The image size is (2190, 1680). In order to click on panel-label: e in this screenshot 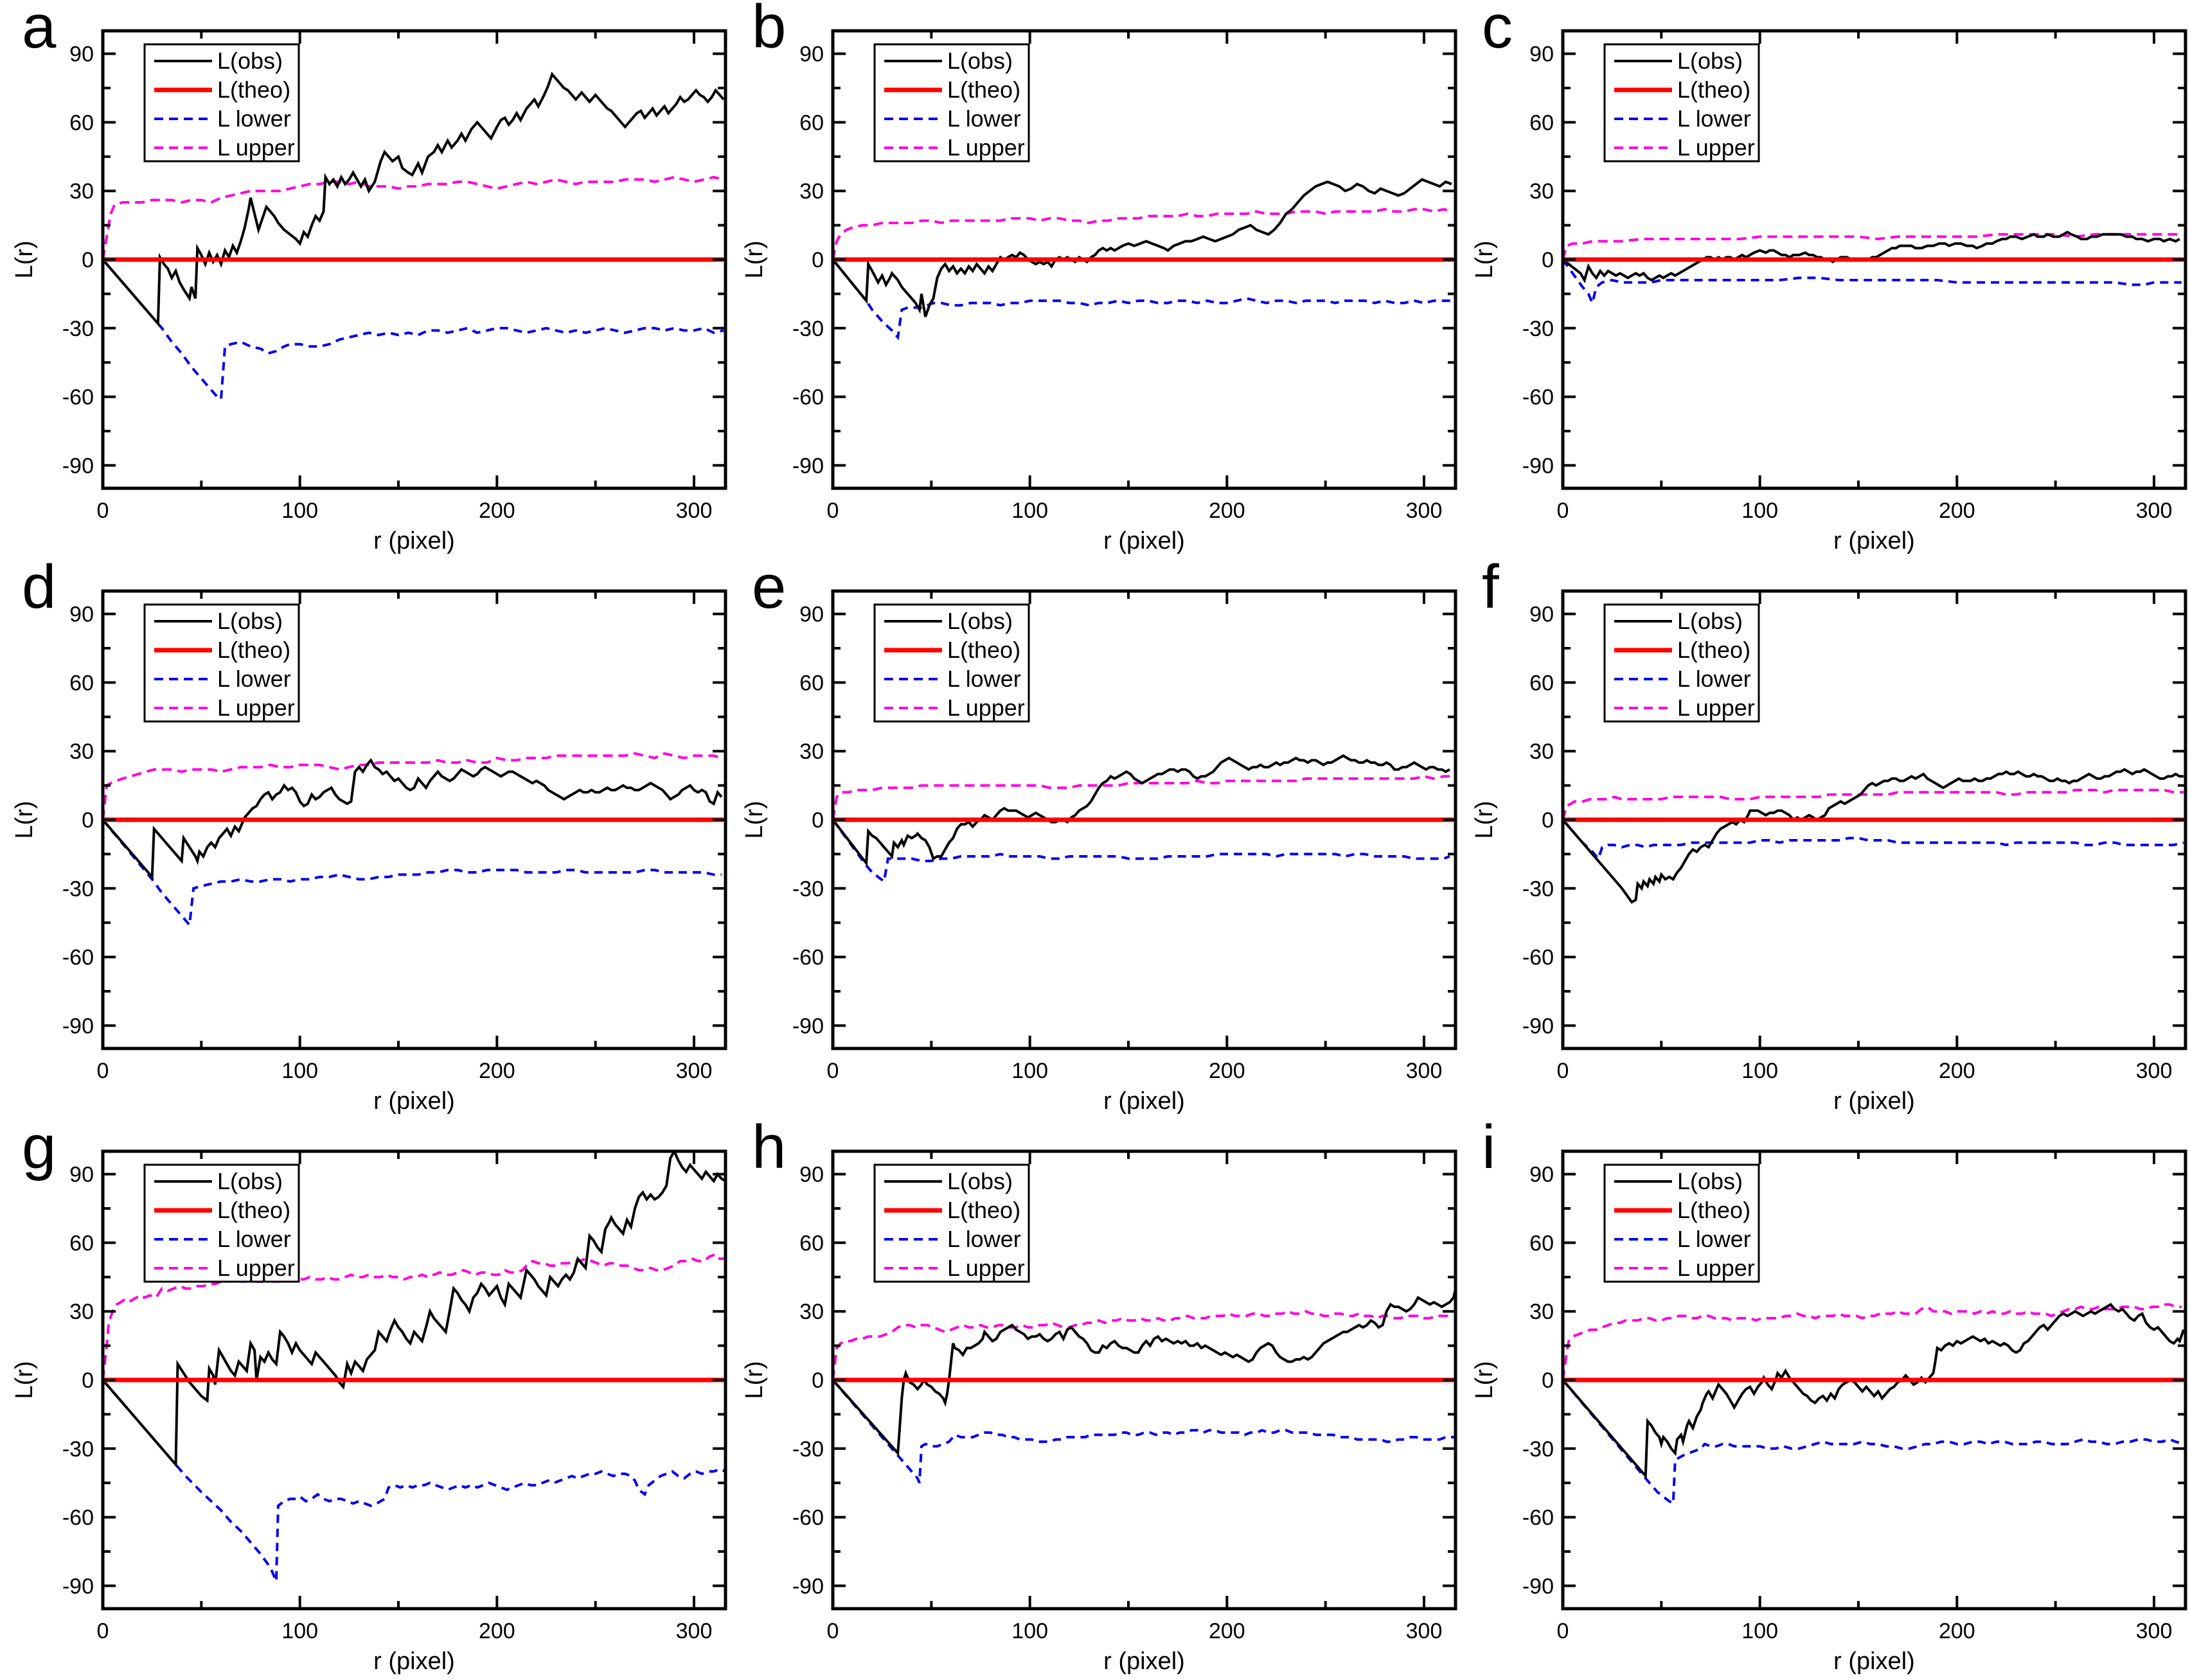, I will do `click(769, 587)`.